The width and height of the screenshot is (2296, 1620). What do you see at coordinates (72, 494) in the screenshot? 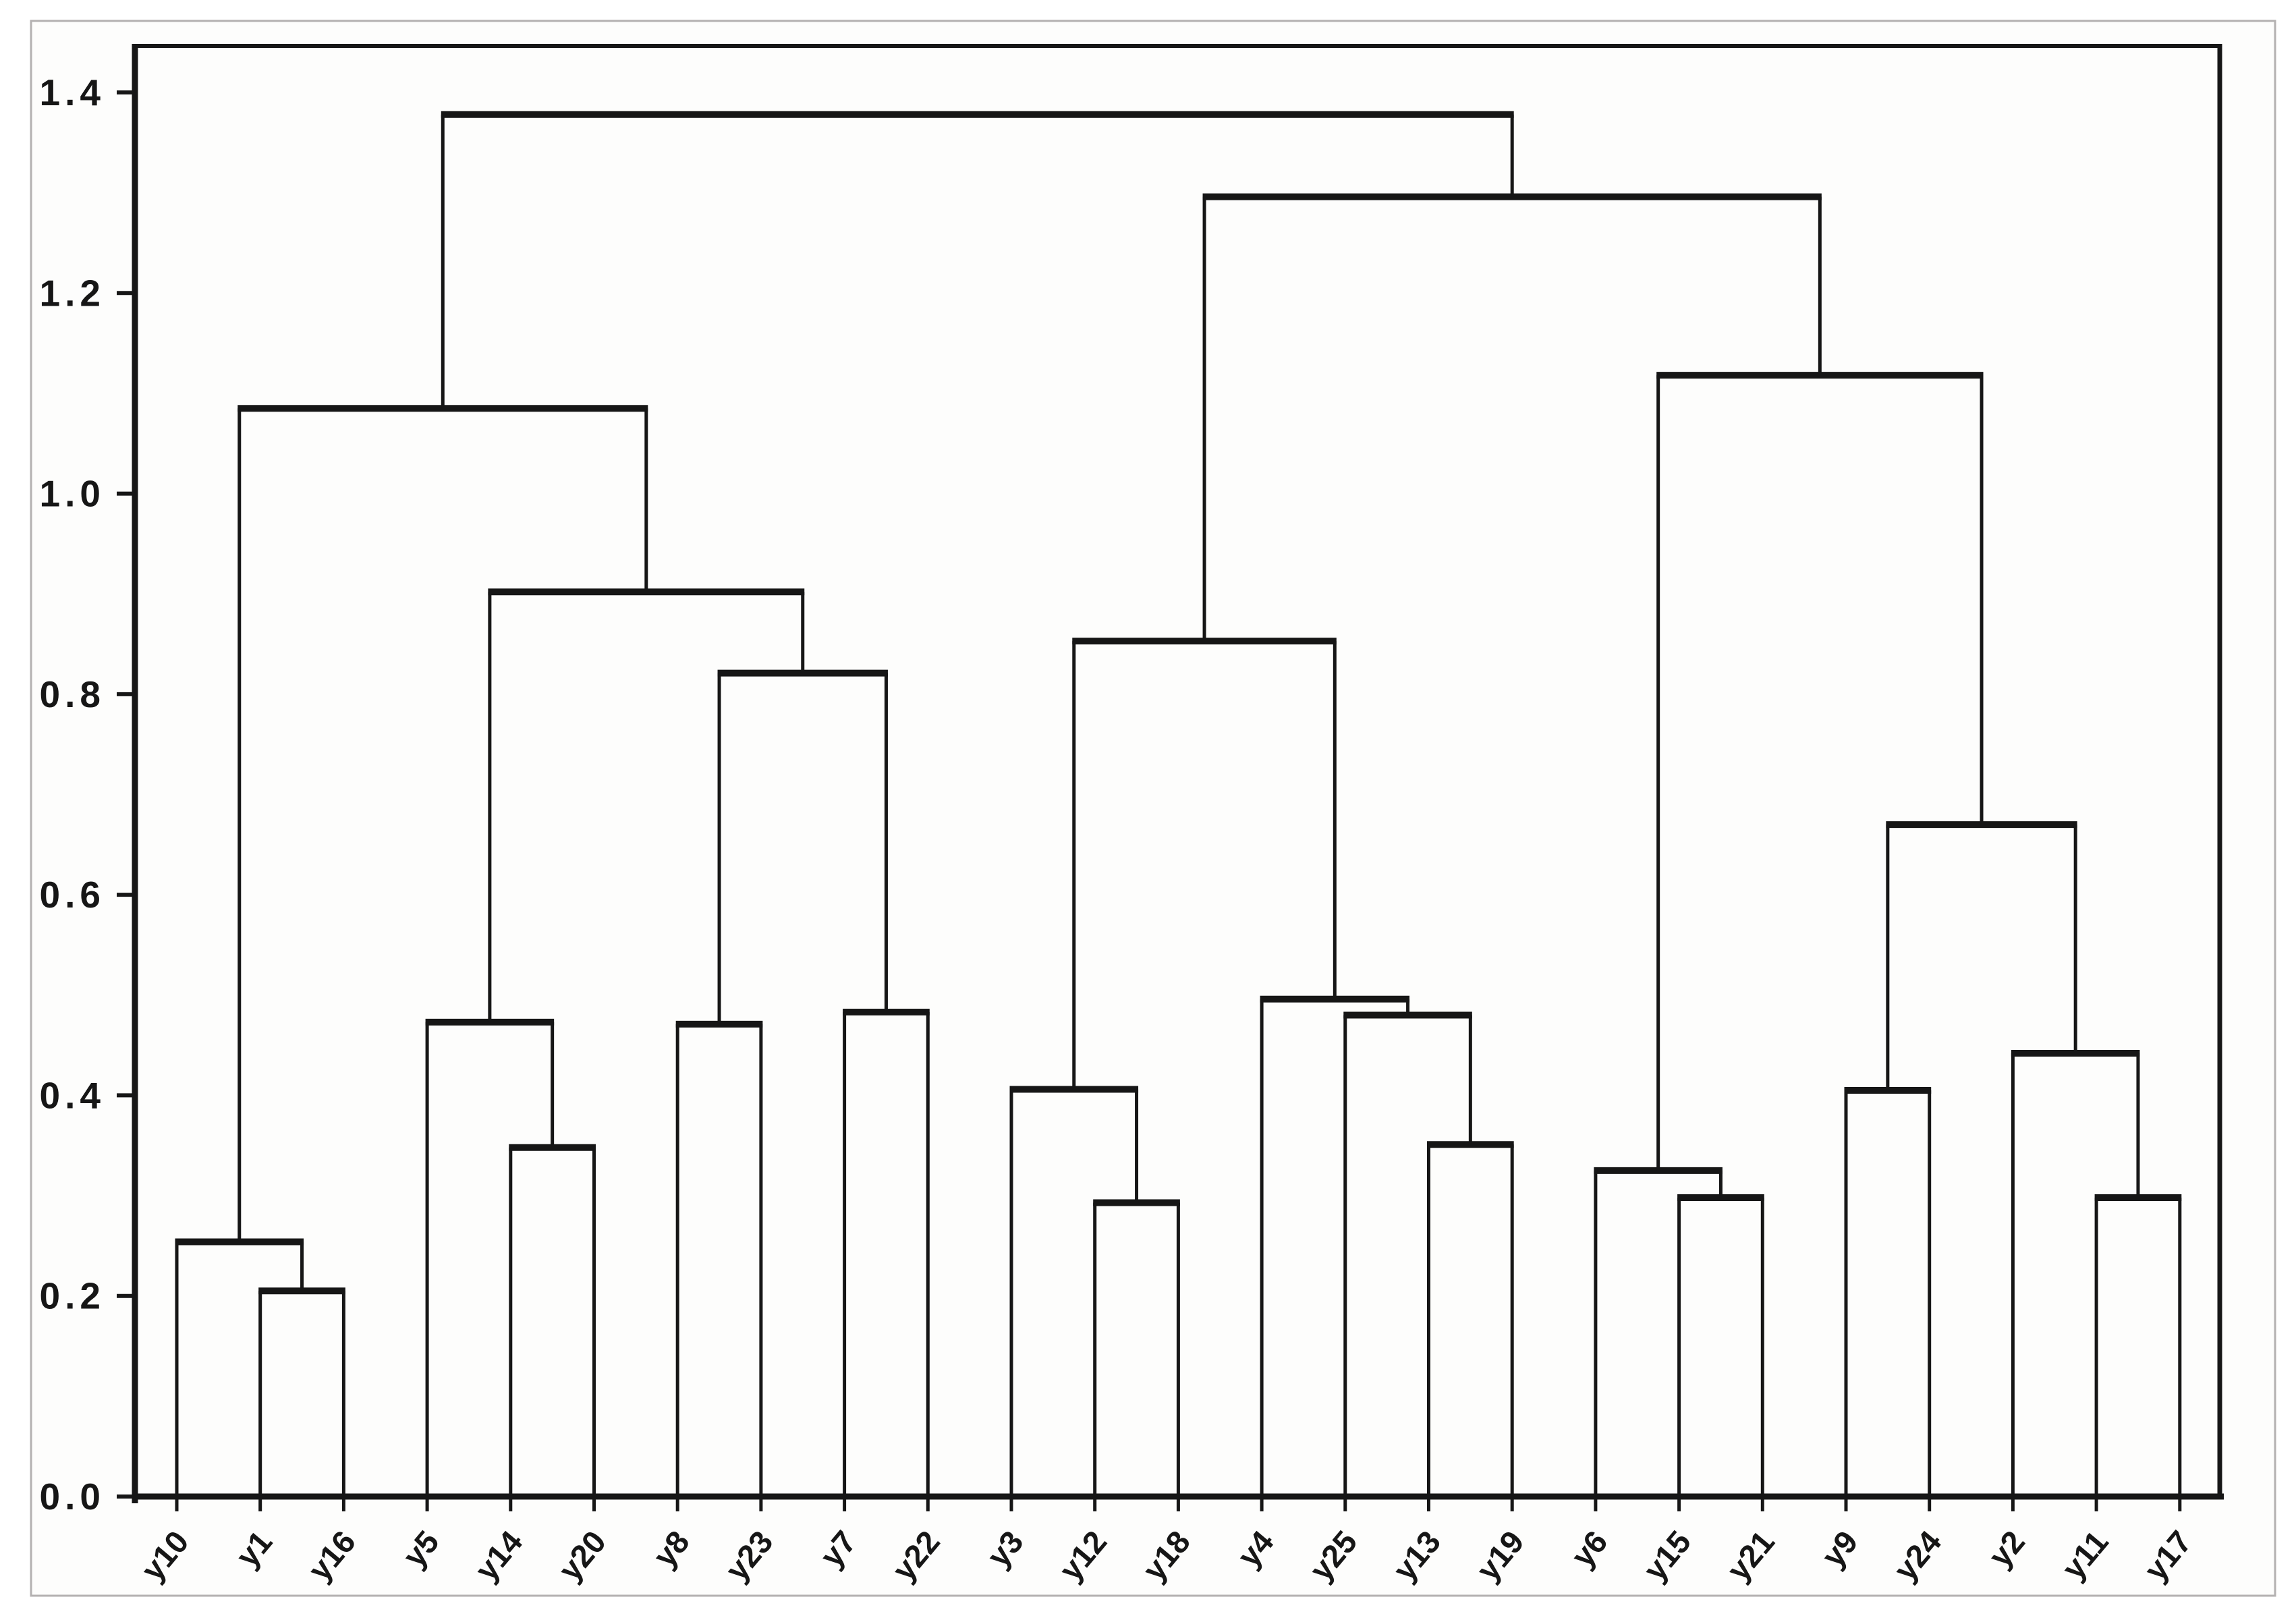
I see `y-tick-label: 1.0` at bounding box center [72, 494].